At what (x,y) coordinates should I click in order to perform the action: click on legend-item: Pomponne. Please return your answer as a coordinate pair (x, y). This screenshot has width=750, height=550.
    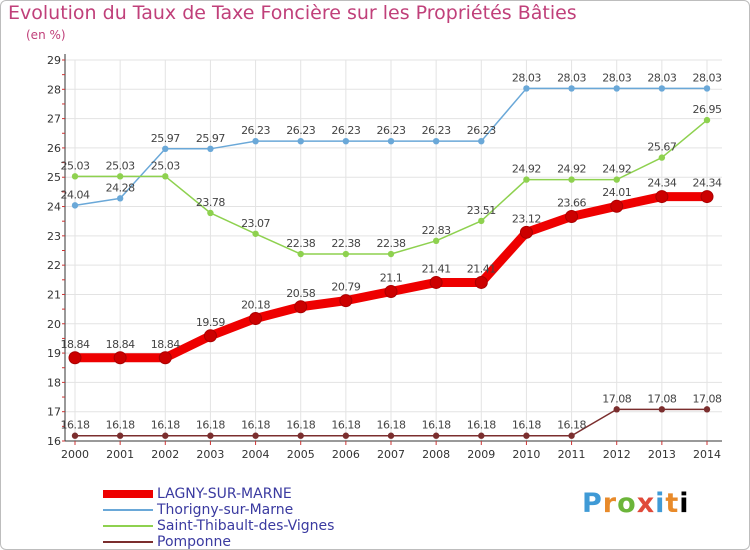
    Looking at the image, I should click on (218, 542).